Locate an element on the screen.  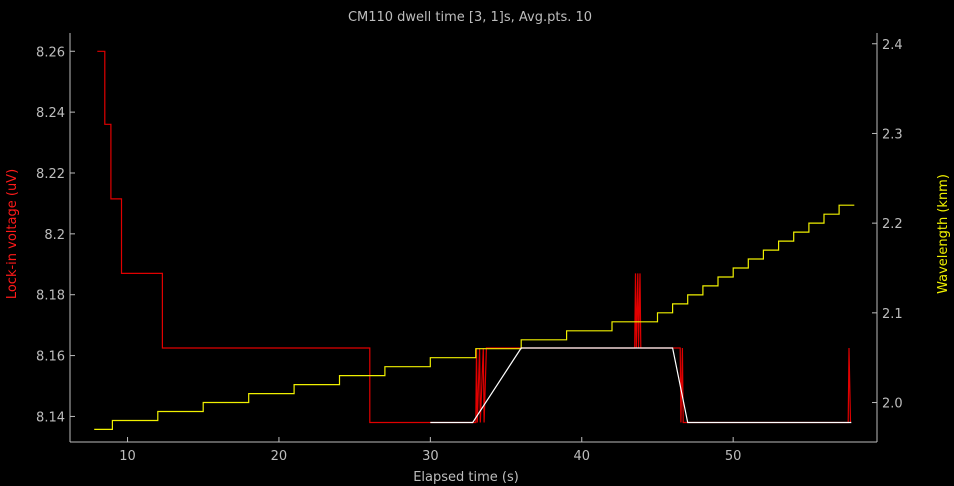
right-y-axis-label: Wavelength (knm) is located at coordinates (943, 234).